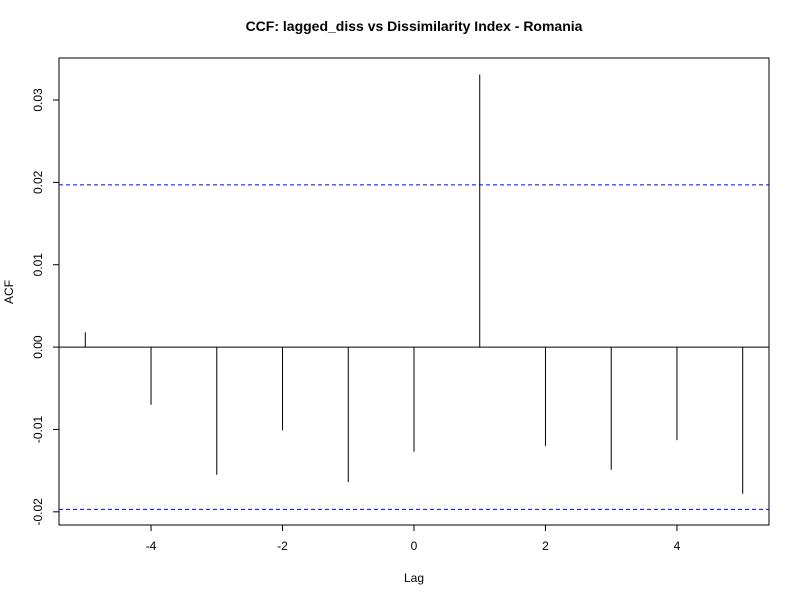 The image size is (800, 600). What do you see at coordinates (151, 546) in the screenshot?
I see `x-tick-label: -4` at bounding box center [151, 546].